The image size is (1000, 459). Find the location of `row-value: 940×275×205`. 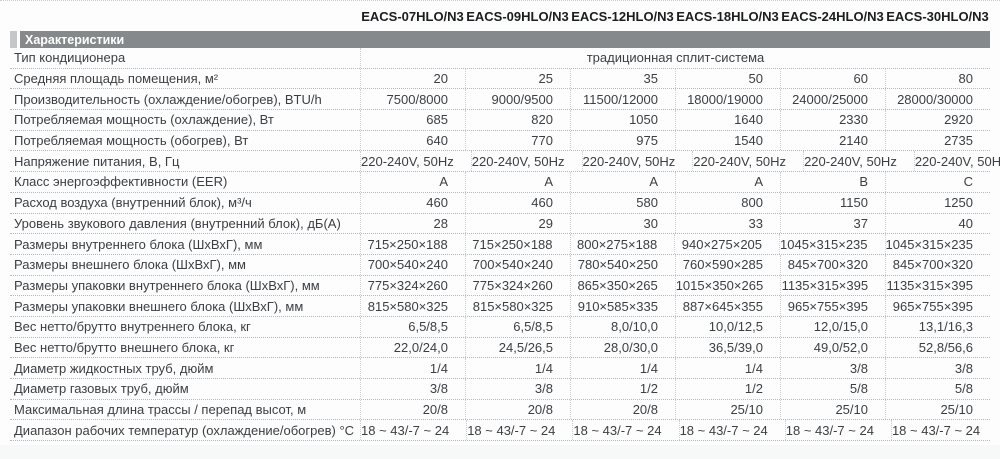

row-value: 940×275×205 is located at coordinates (726, 244).